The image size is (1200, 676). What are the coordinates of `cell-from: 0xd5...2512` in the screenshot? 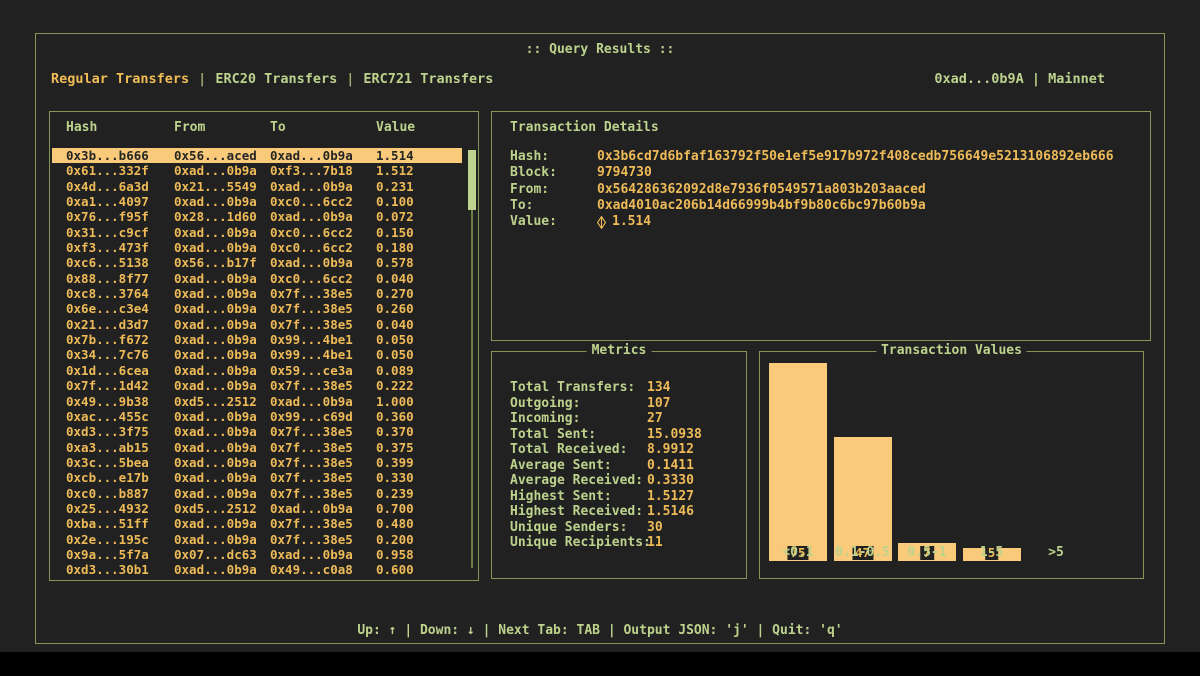 It's located at (215, 401).